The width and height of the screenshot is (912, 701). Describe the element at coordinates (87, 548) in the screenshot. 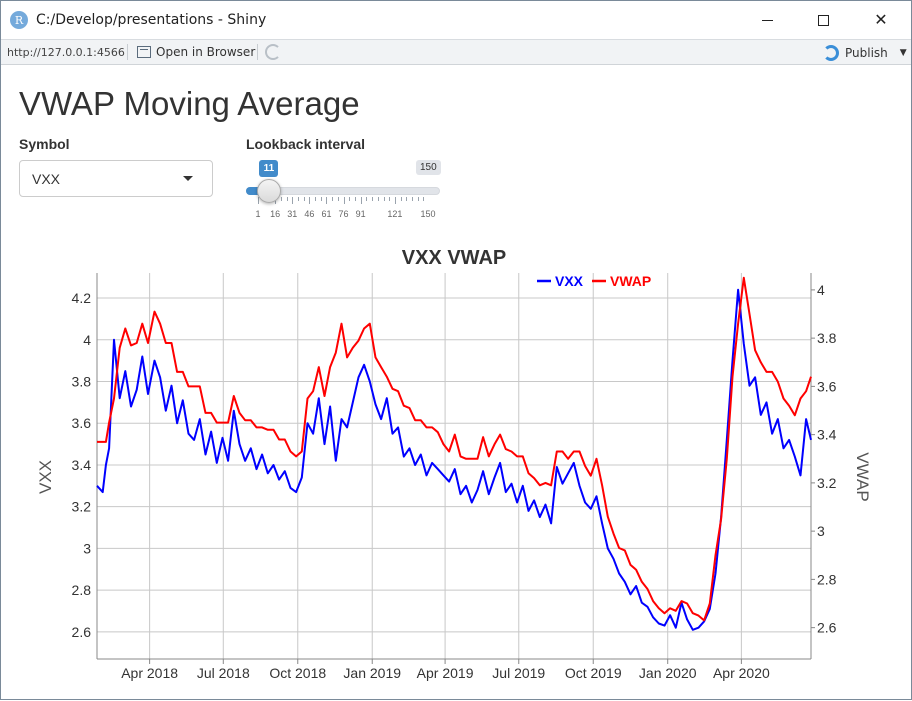

I see `y-left-tick-label: 3` at that location.